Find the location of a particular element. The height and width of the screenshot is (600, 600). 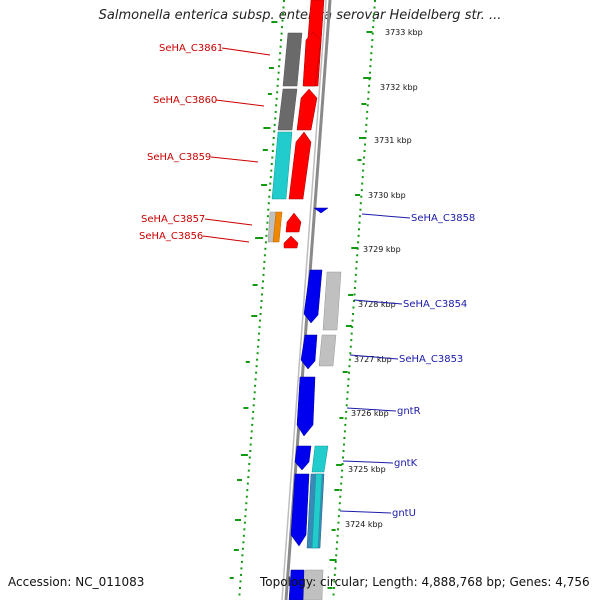

gene-label-reverse: gntK is located at coordinates (406, 463).